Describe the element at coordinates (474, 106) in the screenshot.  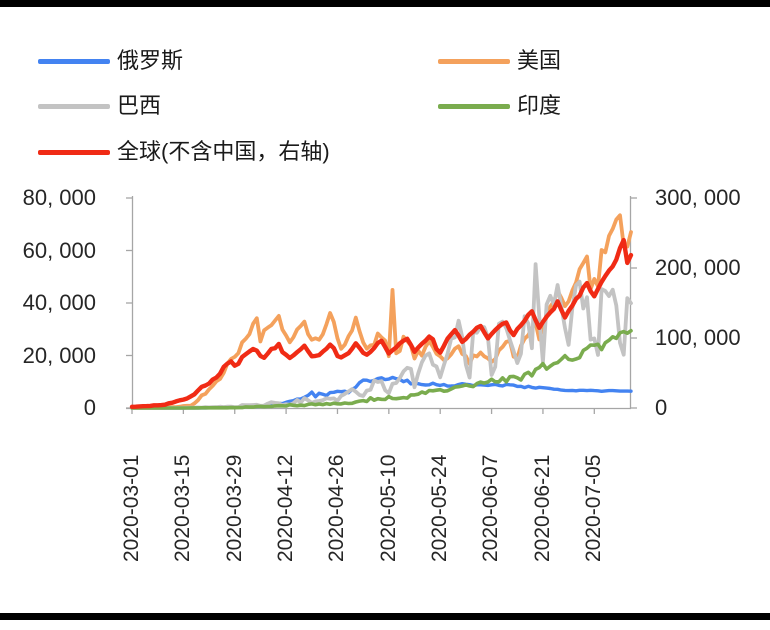
I see `legend-swatch-india` at that location.